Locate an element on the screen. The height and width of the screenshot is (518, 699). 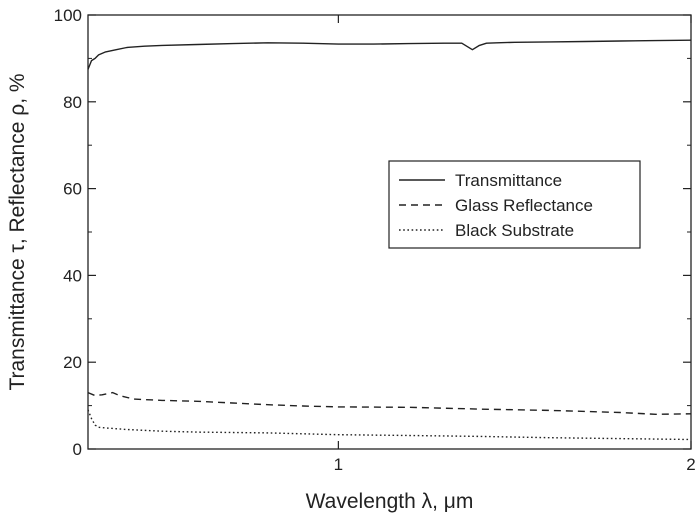
y-axis-title: Transmittance τ, Reflectance ρ, % is located at coordinates (17, 231).